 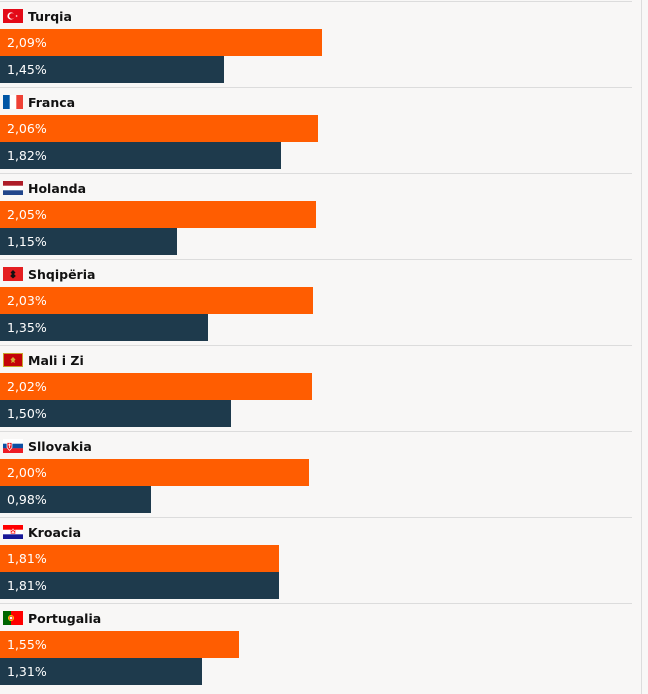 What do you see at coordinates (65, 618) in the screenshot?
I see `country-name: Portugalia` at bounding box center [65, 618].